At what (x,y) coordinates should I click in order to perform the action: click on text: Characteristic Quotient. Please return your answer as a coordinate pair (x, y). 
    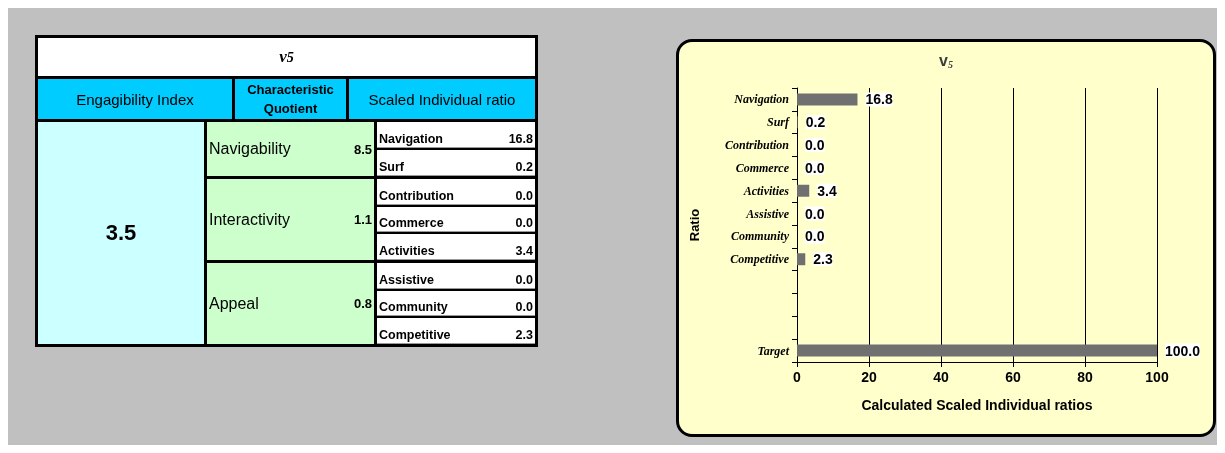
    Looking at the image, I should click on (290, 99).